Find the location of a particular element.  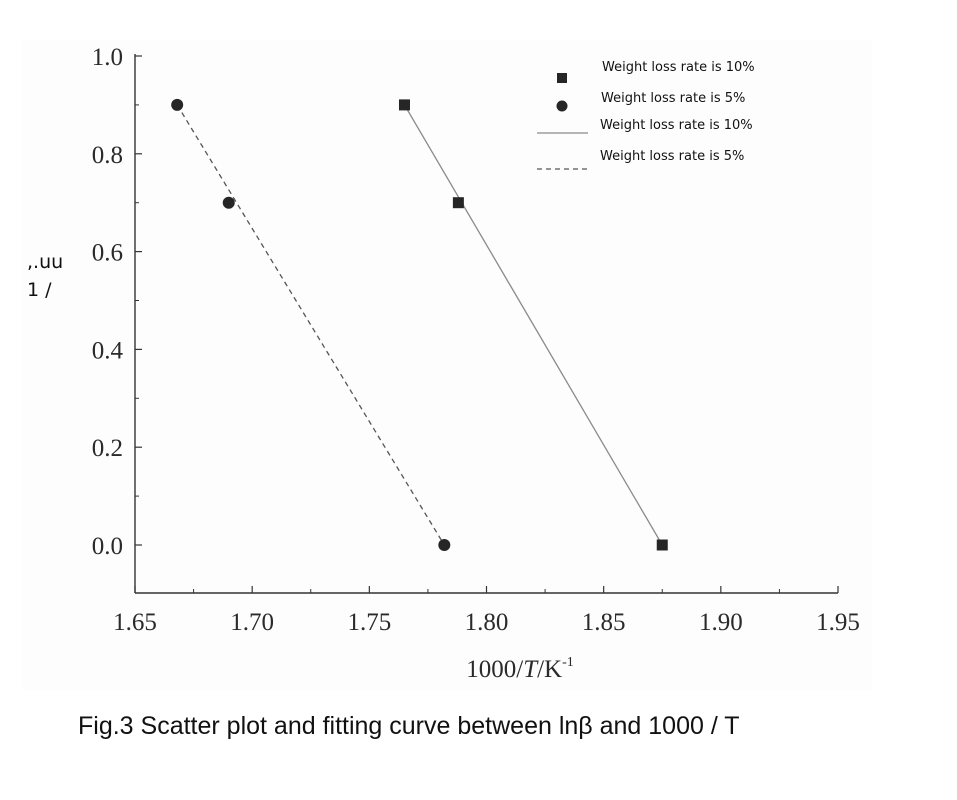

y-tick-label: 1.0 is located at coordinates (107, 57).